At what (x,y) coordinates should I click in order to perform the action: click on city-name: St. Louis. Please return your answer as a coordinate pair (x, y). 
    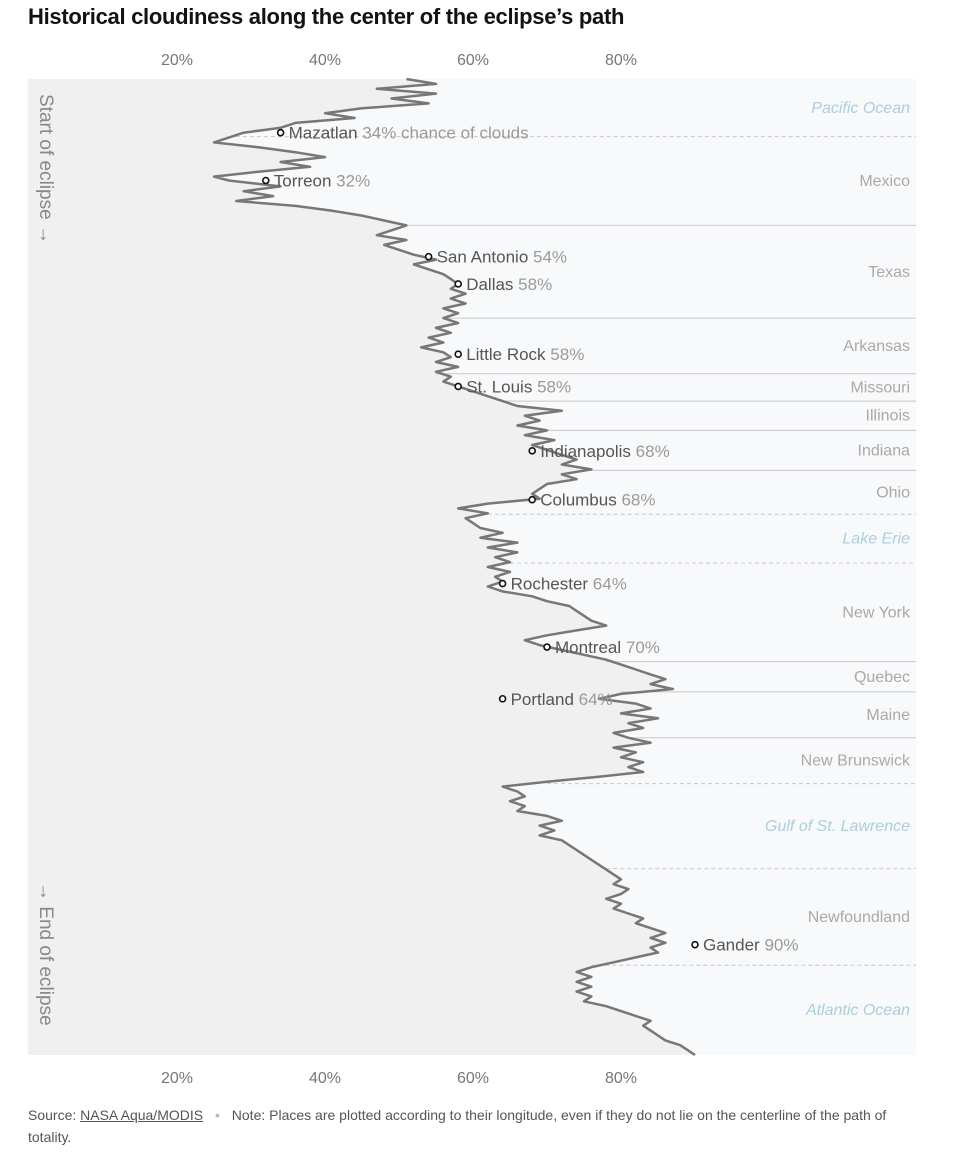
    Looking at the image, I should click on (501, 386).